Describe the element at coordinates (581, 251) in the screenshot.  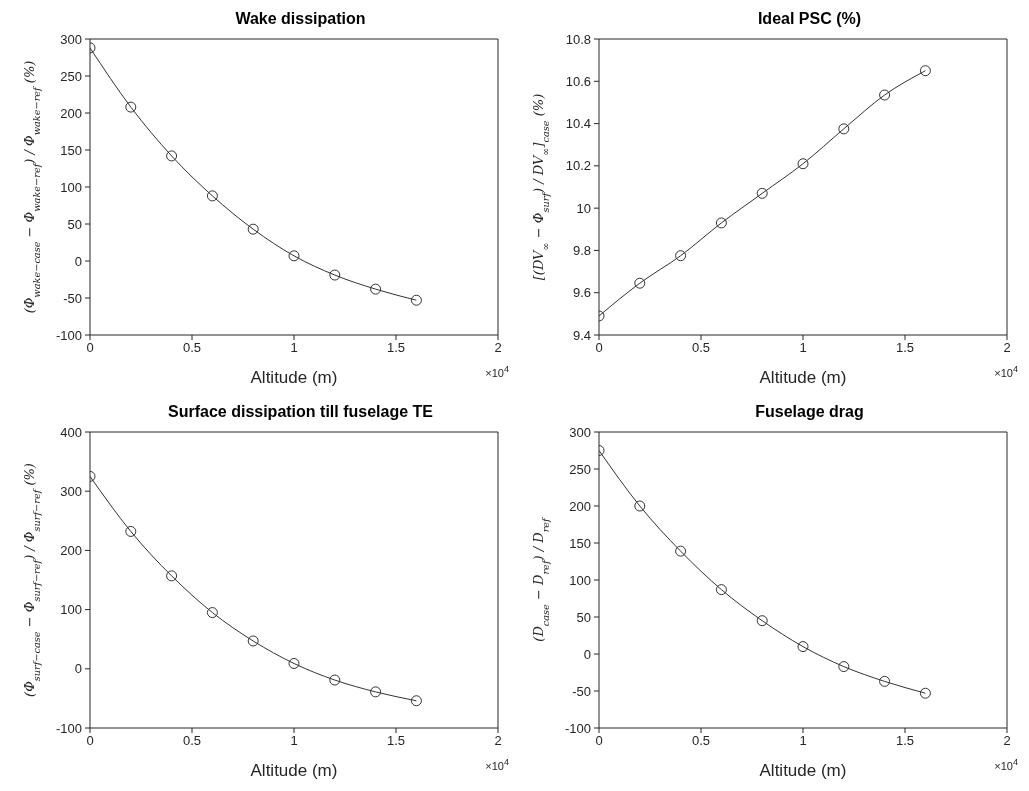
I see `y-tick-label: 9.8` at that location.